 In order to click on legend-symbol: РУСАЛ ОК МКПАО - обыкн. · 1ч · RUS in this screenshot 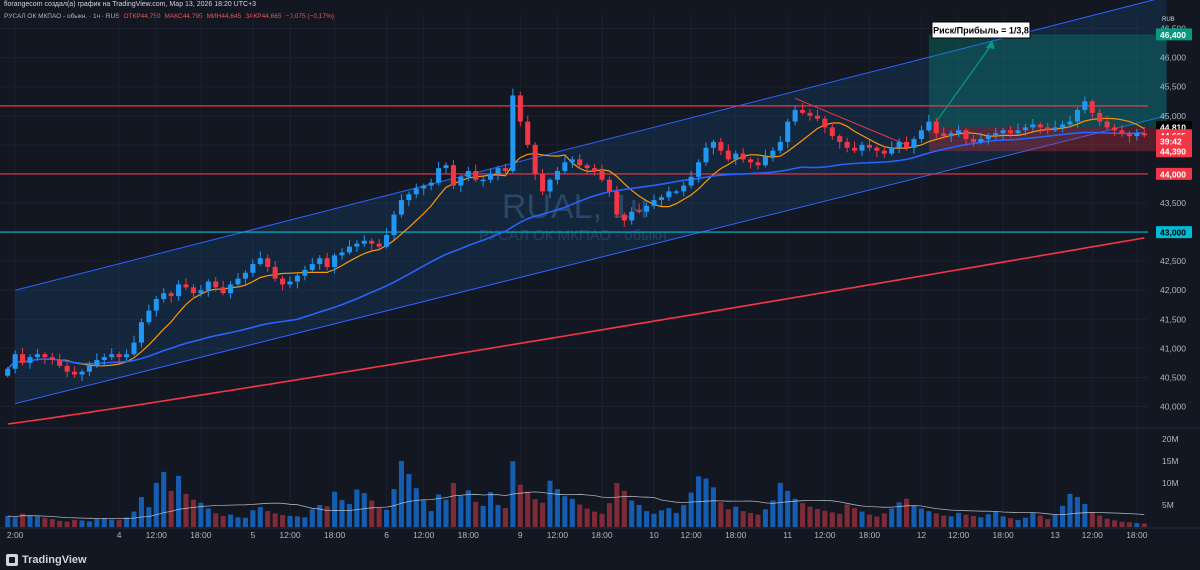, I will do `click(62, 16)`.